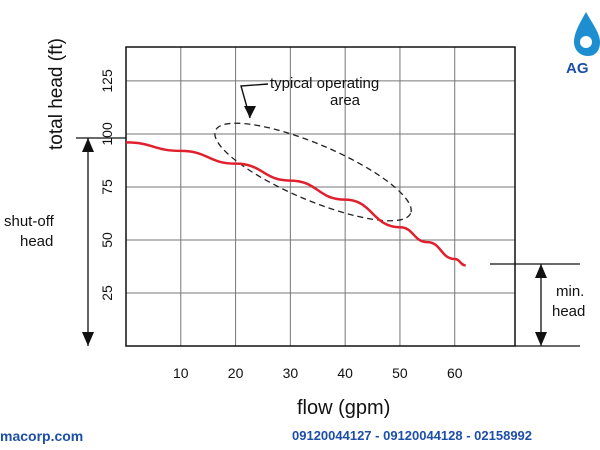 The height and width of the screenshot is (450, 600). Describe the element at coordinates (36, 241) in the screenshot. I see `shutoff-label-line2: head` at that location.